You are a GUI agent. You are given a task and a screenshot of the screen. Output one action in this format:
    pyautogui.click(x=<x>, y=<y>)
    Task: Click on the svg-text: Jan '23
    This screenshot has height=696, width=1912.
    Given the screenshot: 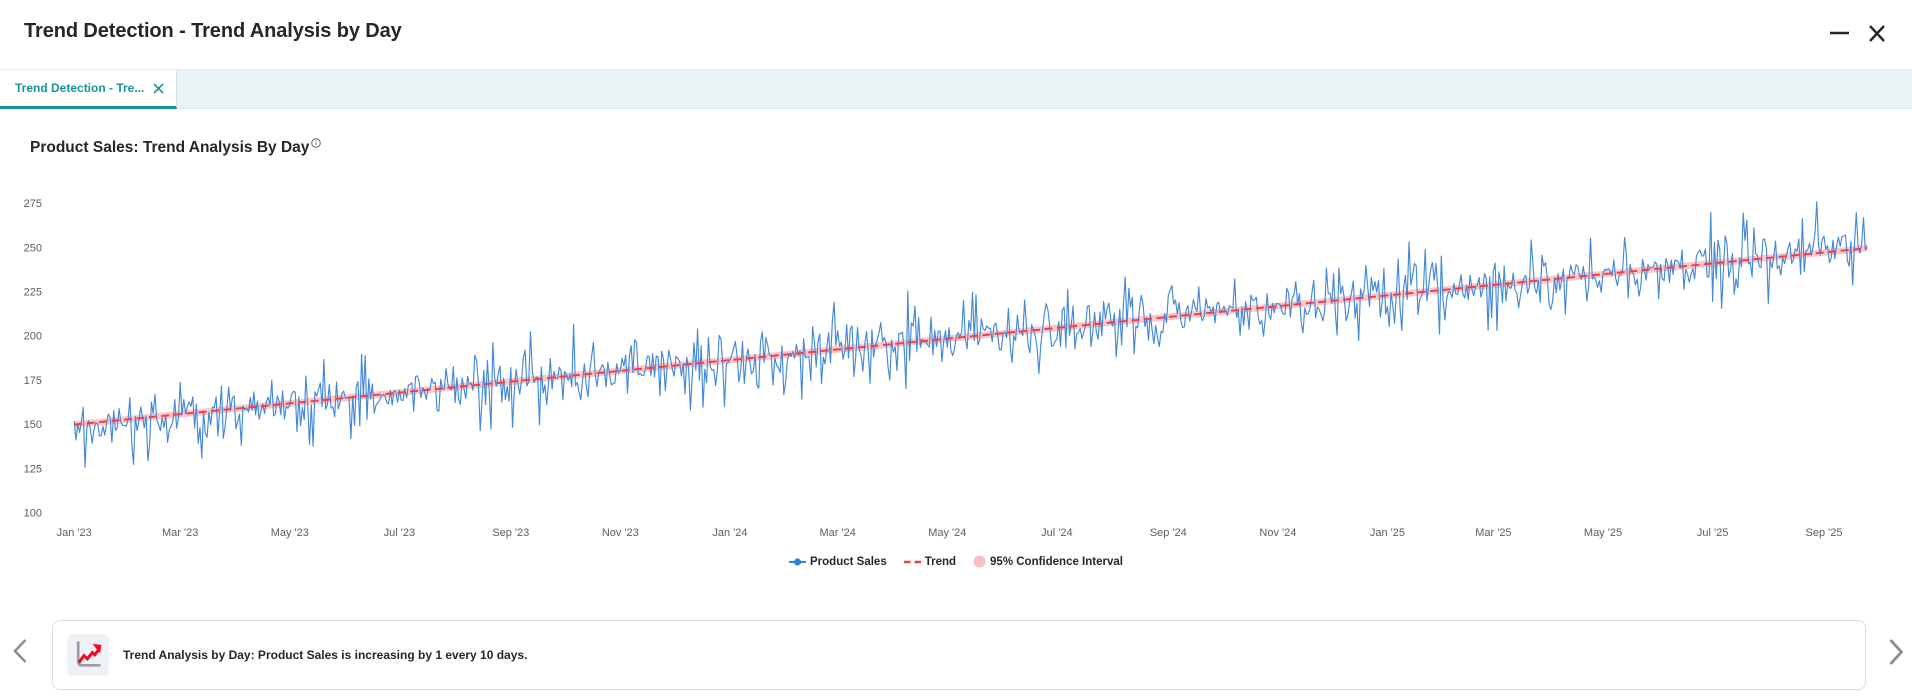 What is the action you would take?
    pyautogui.click(x=74, y=533)
    